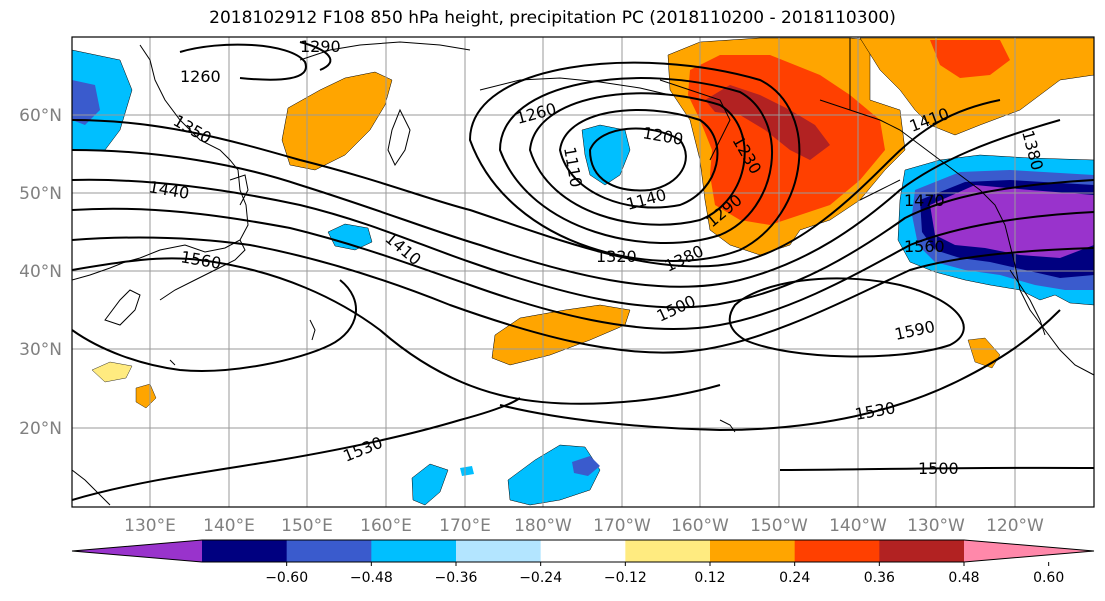 The height and width of the screenshot is (601, 1105). Describe the element at coordinates (779, 526) in the screenshot. I see `lon-label: 150°W` at that location.